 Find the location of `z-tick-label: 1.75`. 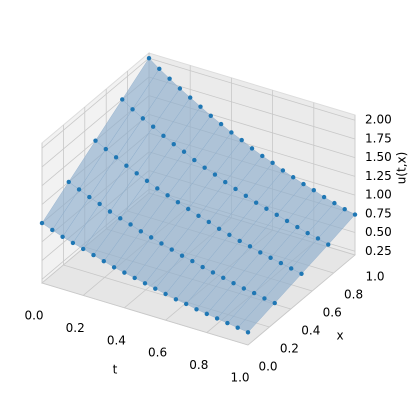

z-tick-label: 1.75 is located at coordinates (378, 138).